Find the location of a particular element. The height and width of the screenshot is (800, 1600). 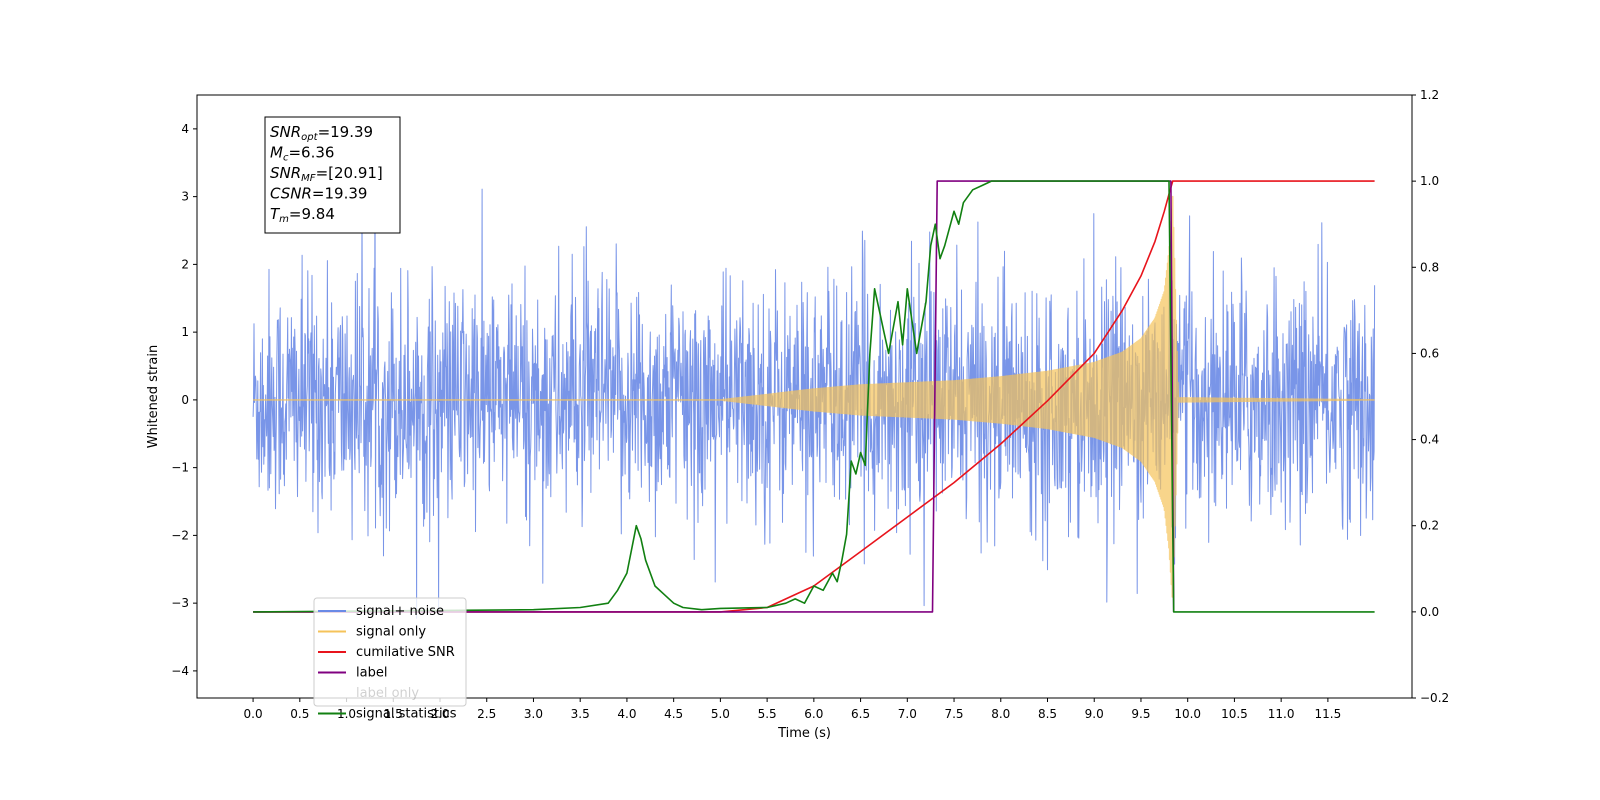

x-tick-label: 4.5 is located at coordinates (673, 714).